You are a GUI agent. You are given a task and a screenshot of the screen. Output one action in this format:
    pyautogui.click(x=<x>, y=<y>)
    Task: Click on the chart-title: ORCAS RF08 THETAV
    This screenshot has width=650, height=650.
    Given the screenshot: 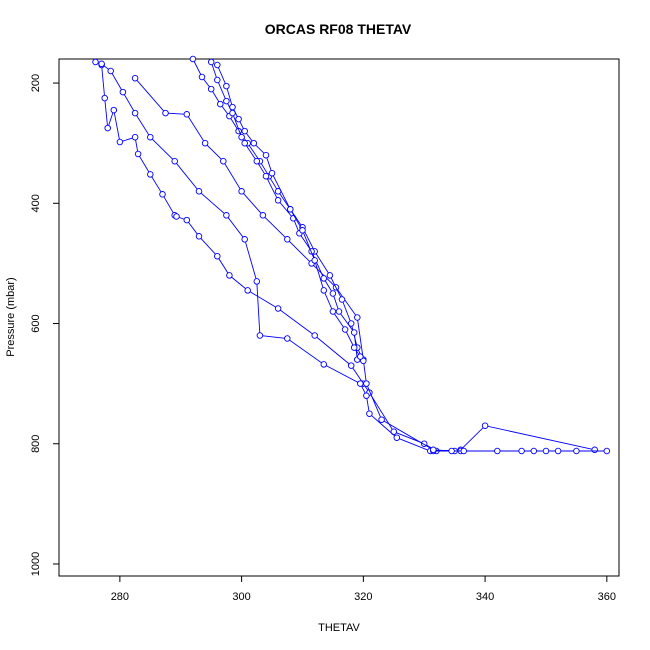 What is the action you would take?
    pyautogui.click(x=338, y=29)
    